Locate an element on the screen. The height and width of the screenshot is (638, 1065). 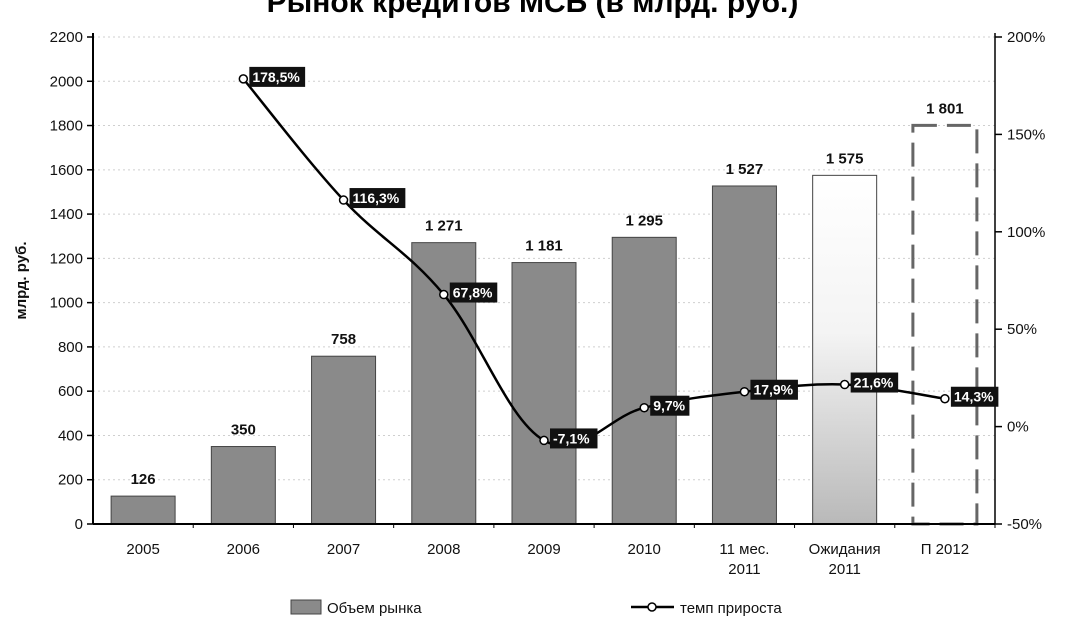
legend: Объем рынка темп прироста is located at coordinates (536, 608).